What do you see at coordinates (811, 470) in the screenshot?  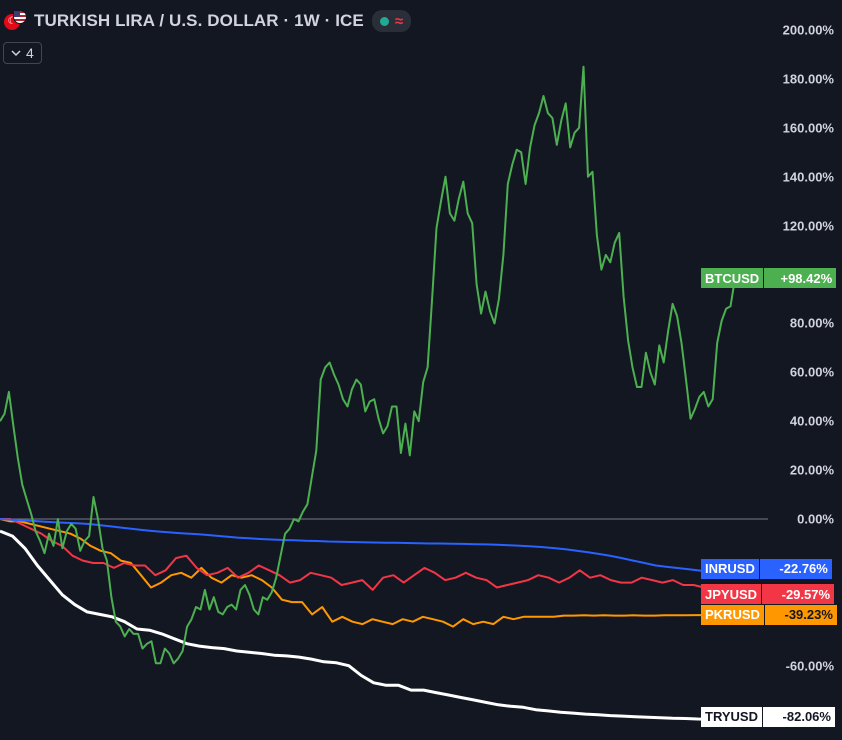 I see `y-tick-label: 20.00%` at bounding box center [811, 470].